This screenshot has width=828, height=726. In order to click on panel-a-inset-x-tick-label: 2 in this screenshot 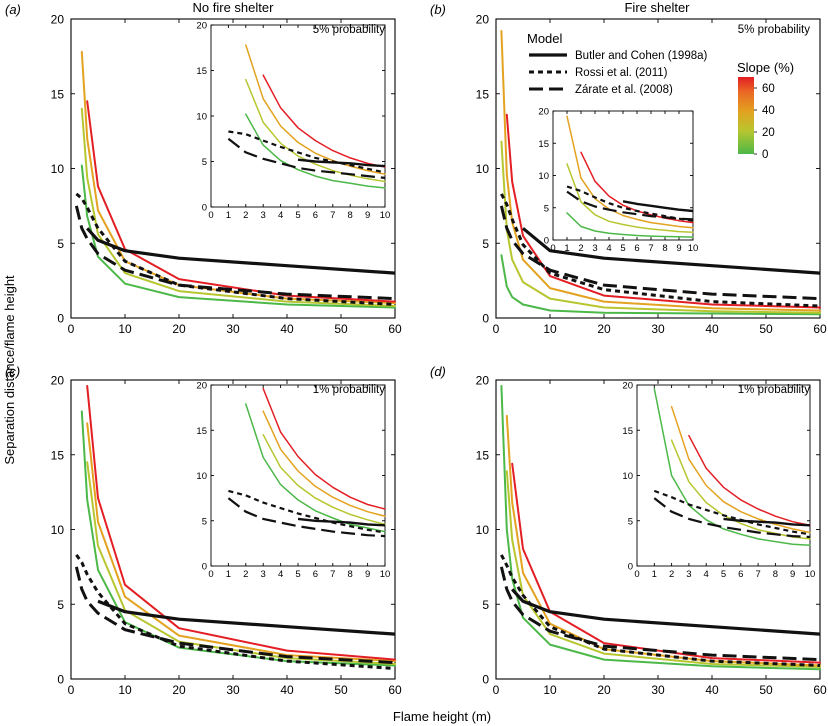, I will do `click(245, 215)`.